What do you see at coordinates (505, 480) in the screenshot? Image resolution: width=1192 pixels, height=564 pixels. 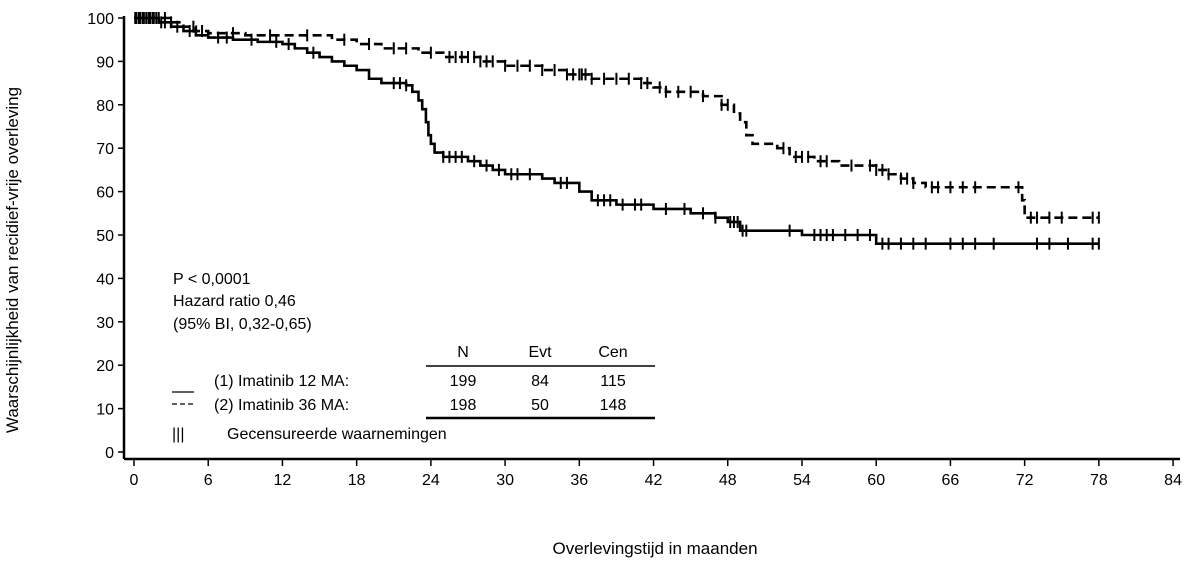 I see `x-tick-label: 30` at bounding box center [505, 480].